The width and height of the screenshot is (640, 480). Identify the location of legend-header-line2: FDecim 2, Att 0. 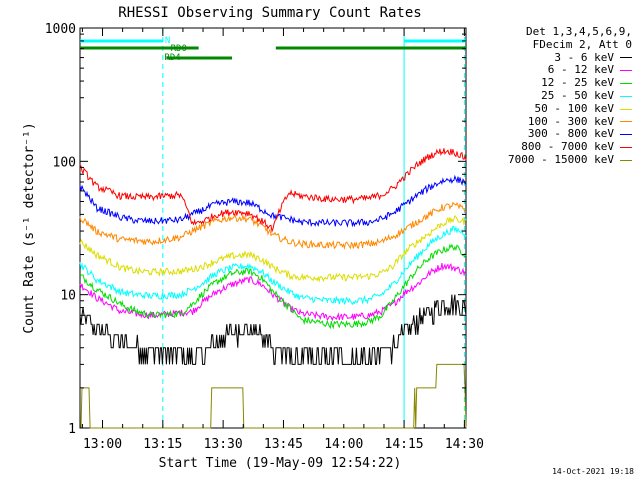
(582, 44).